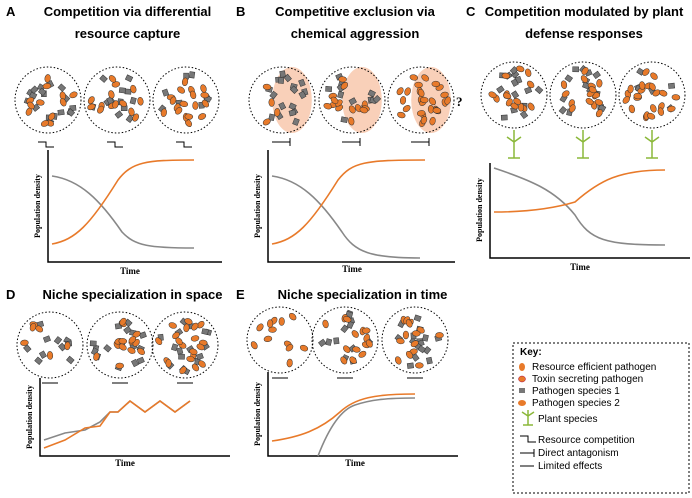 Image resolution: width=692 pixels, height=498 pixels. Describe the element at coordinates (586, 440) in the screenshot. I see `key-item: Resource competition` at that location.